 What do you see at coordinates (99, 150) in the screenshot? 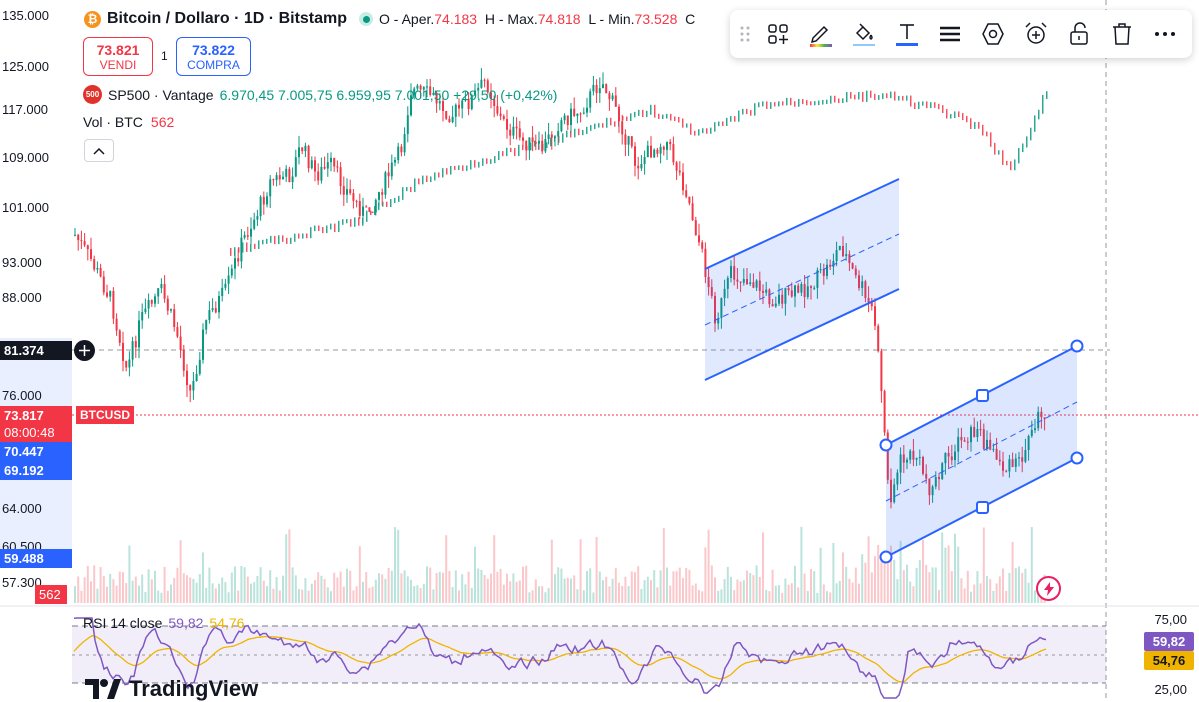
I see `collapse-legend-button` at bounding box center [99, 150].